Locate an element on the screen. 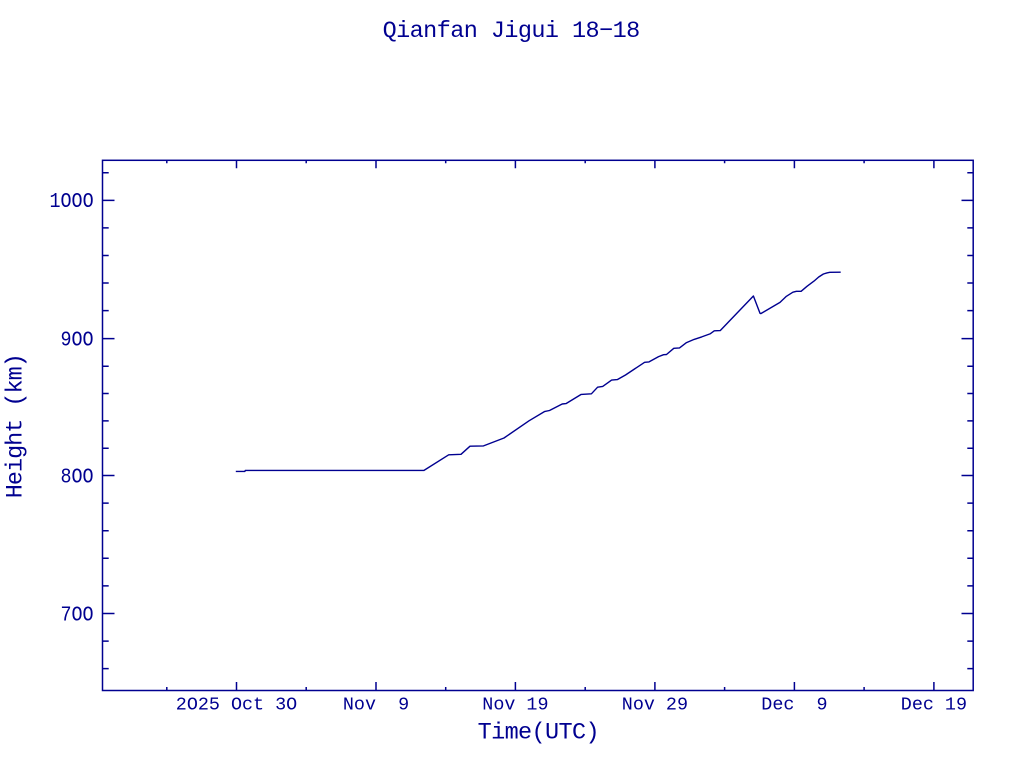 This screenshot has width=1024, height=768. svg-text: Nov 9 is located at coordinates (376, 705).